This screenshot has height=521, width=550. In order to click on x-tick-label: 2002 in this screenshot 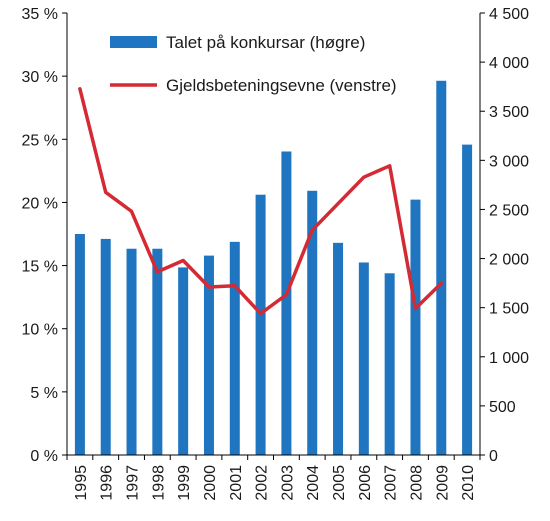, I will do `click(262, 483)`.